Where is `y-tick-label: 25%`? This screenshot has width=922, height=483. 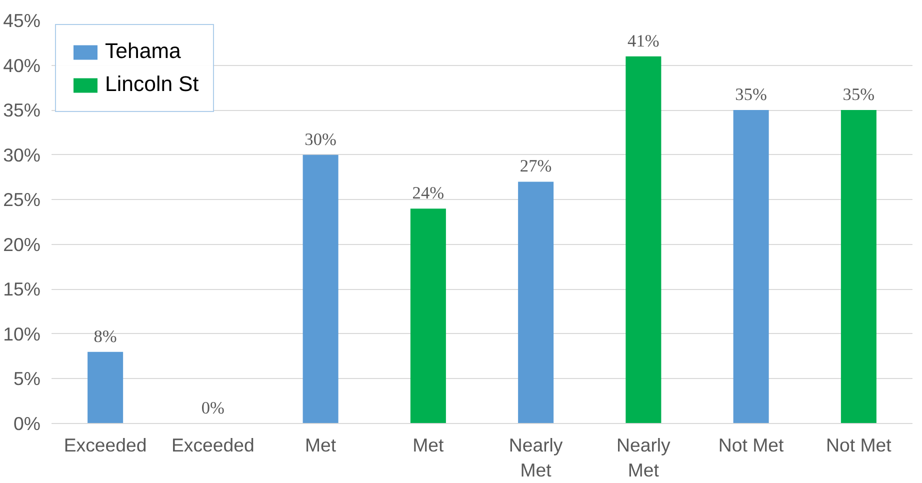
y-tick-label: 25% is located at coordinates (22, 199).